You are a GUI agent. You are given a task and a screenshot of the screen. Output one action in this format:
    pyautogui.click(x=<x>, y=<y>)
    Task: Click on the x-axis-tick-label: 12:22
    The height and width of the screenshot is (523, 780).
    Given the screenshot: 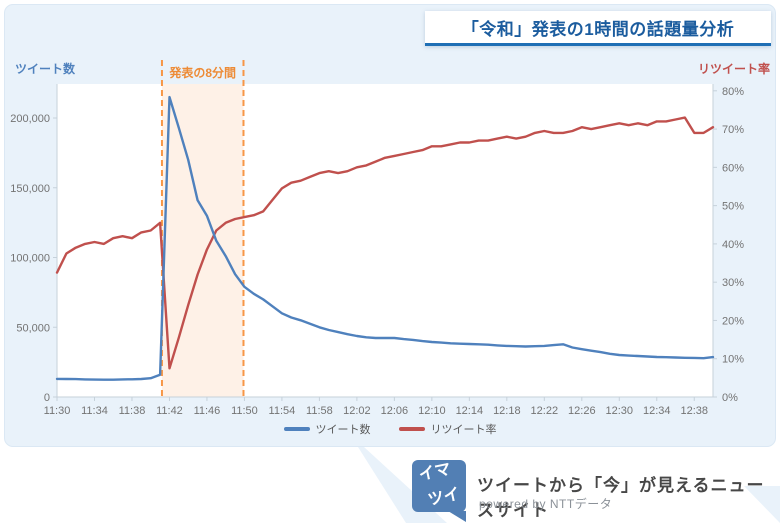 What is the action you would take?
    pyautogui.click(x=545, y=411)
    